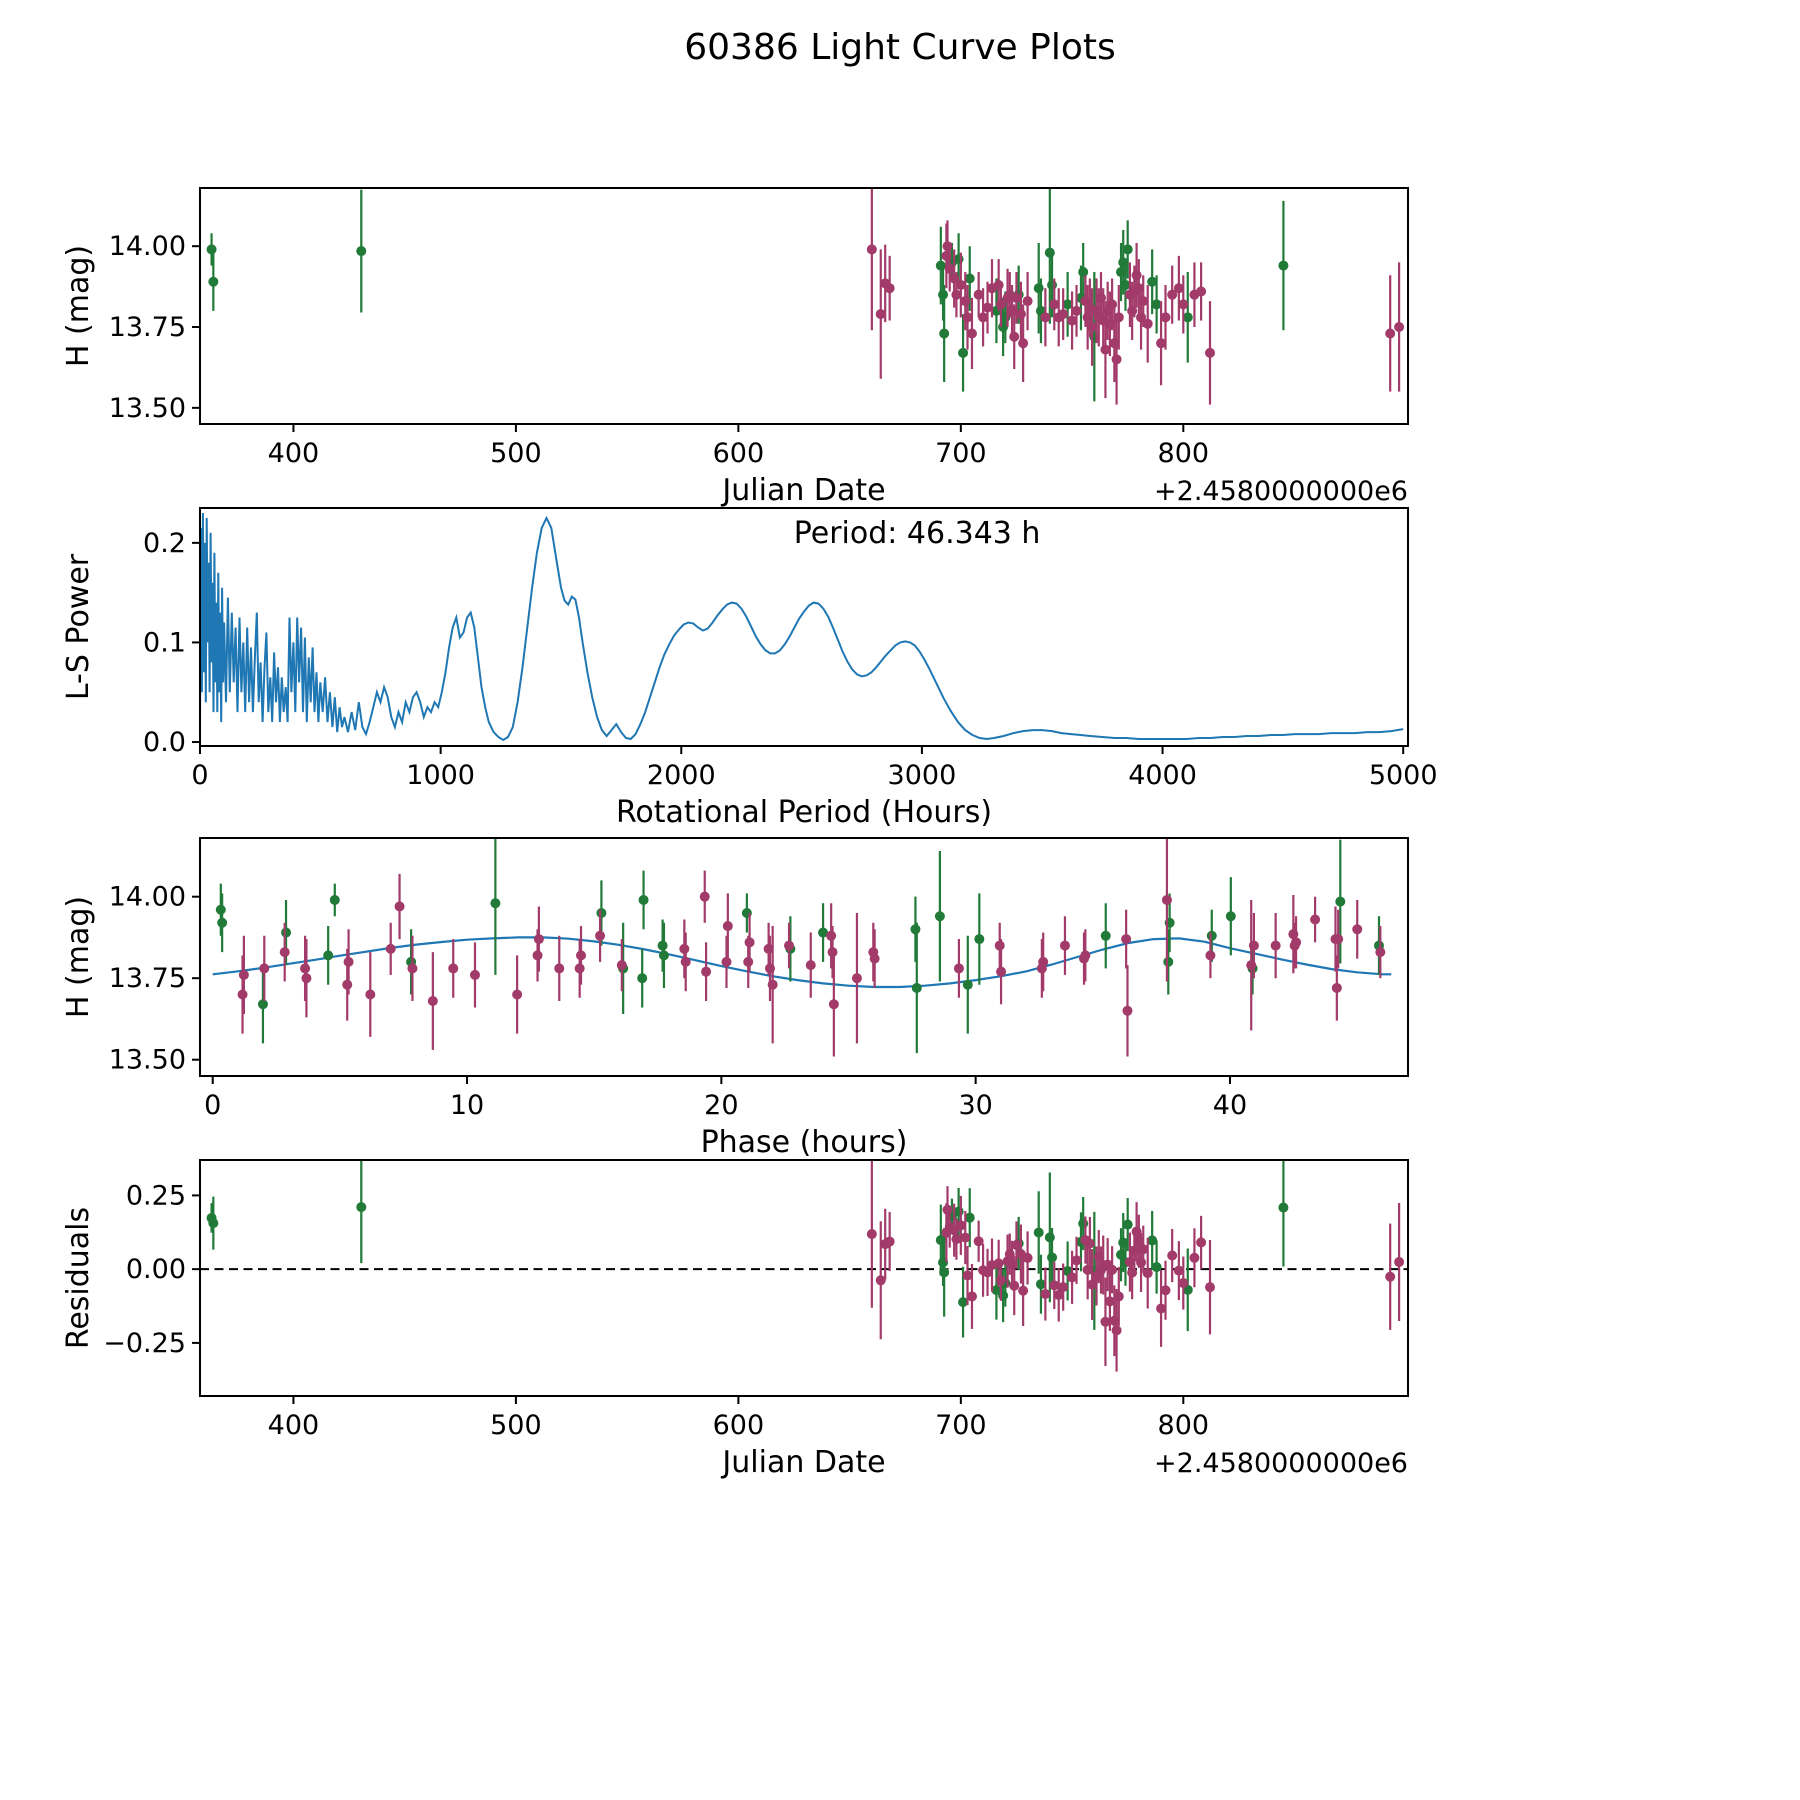  Describe the element at coordinates (975, 1105) in the screenshot. I see `phased-xtick-label: 30` at that location.